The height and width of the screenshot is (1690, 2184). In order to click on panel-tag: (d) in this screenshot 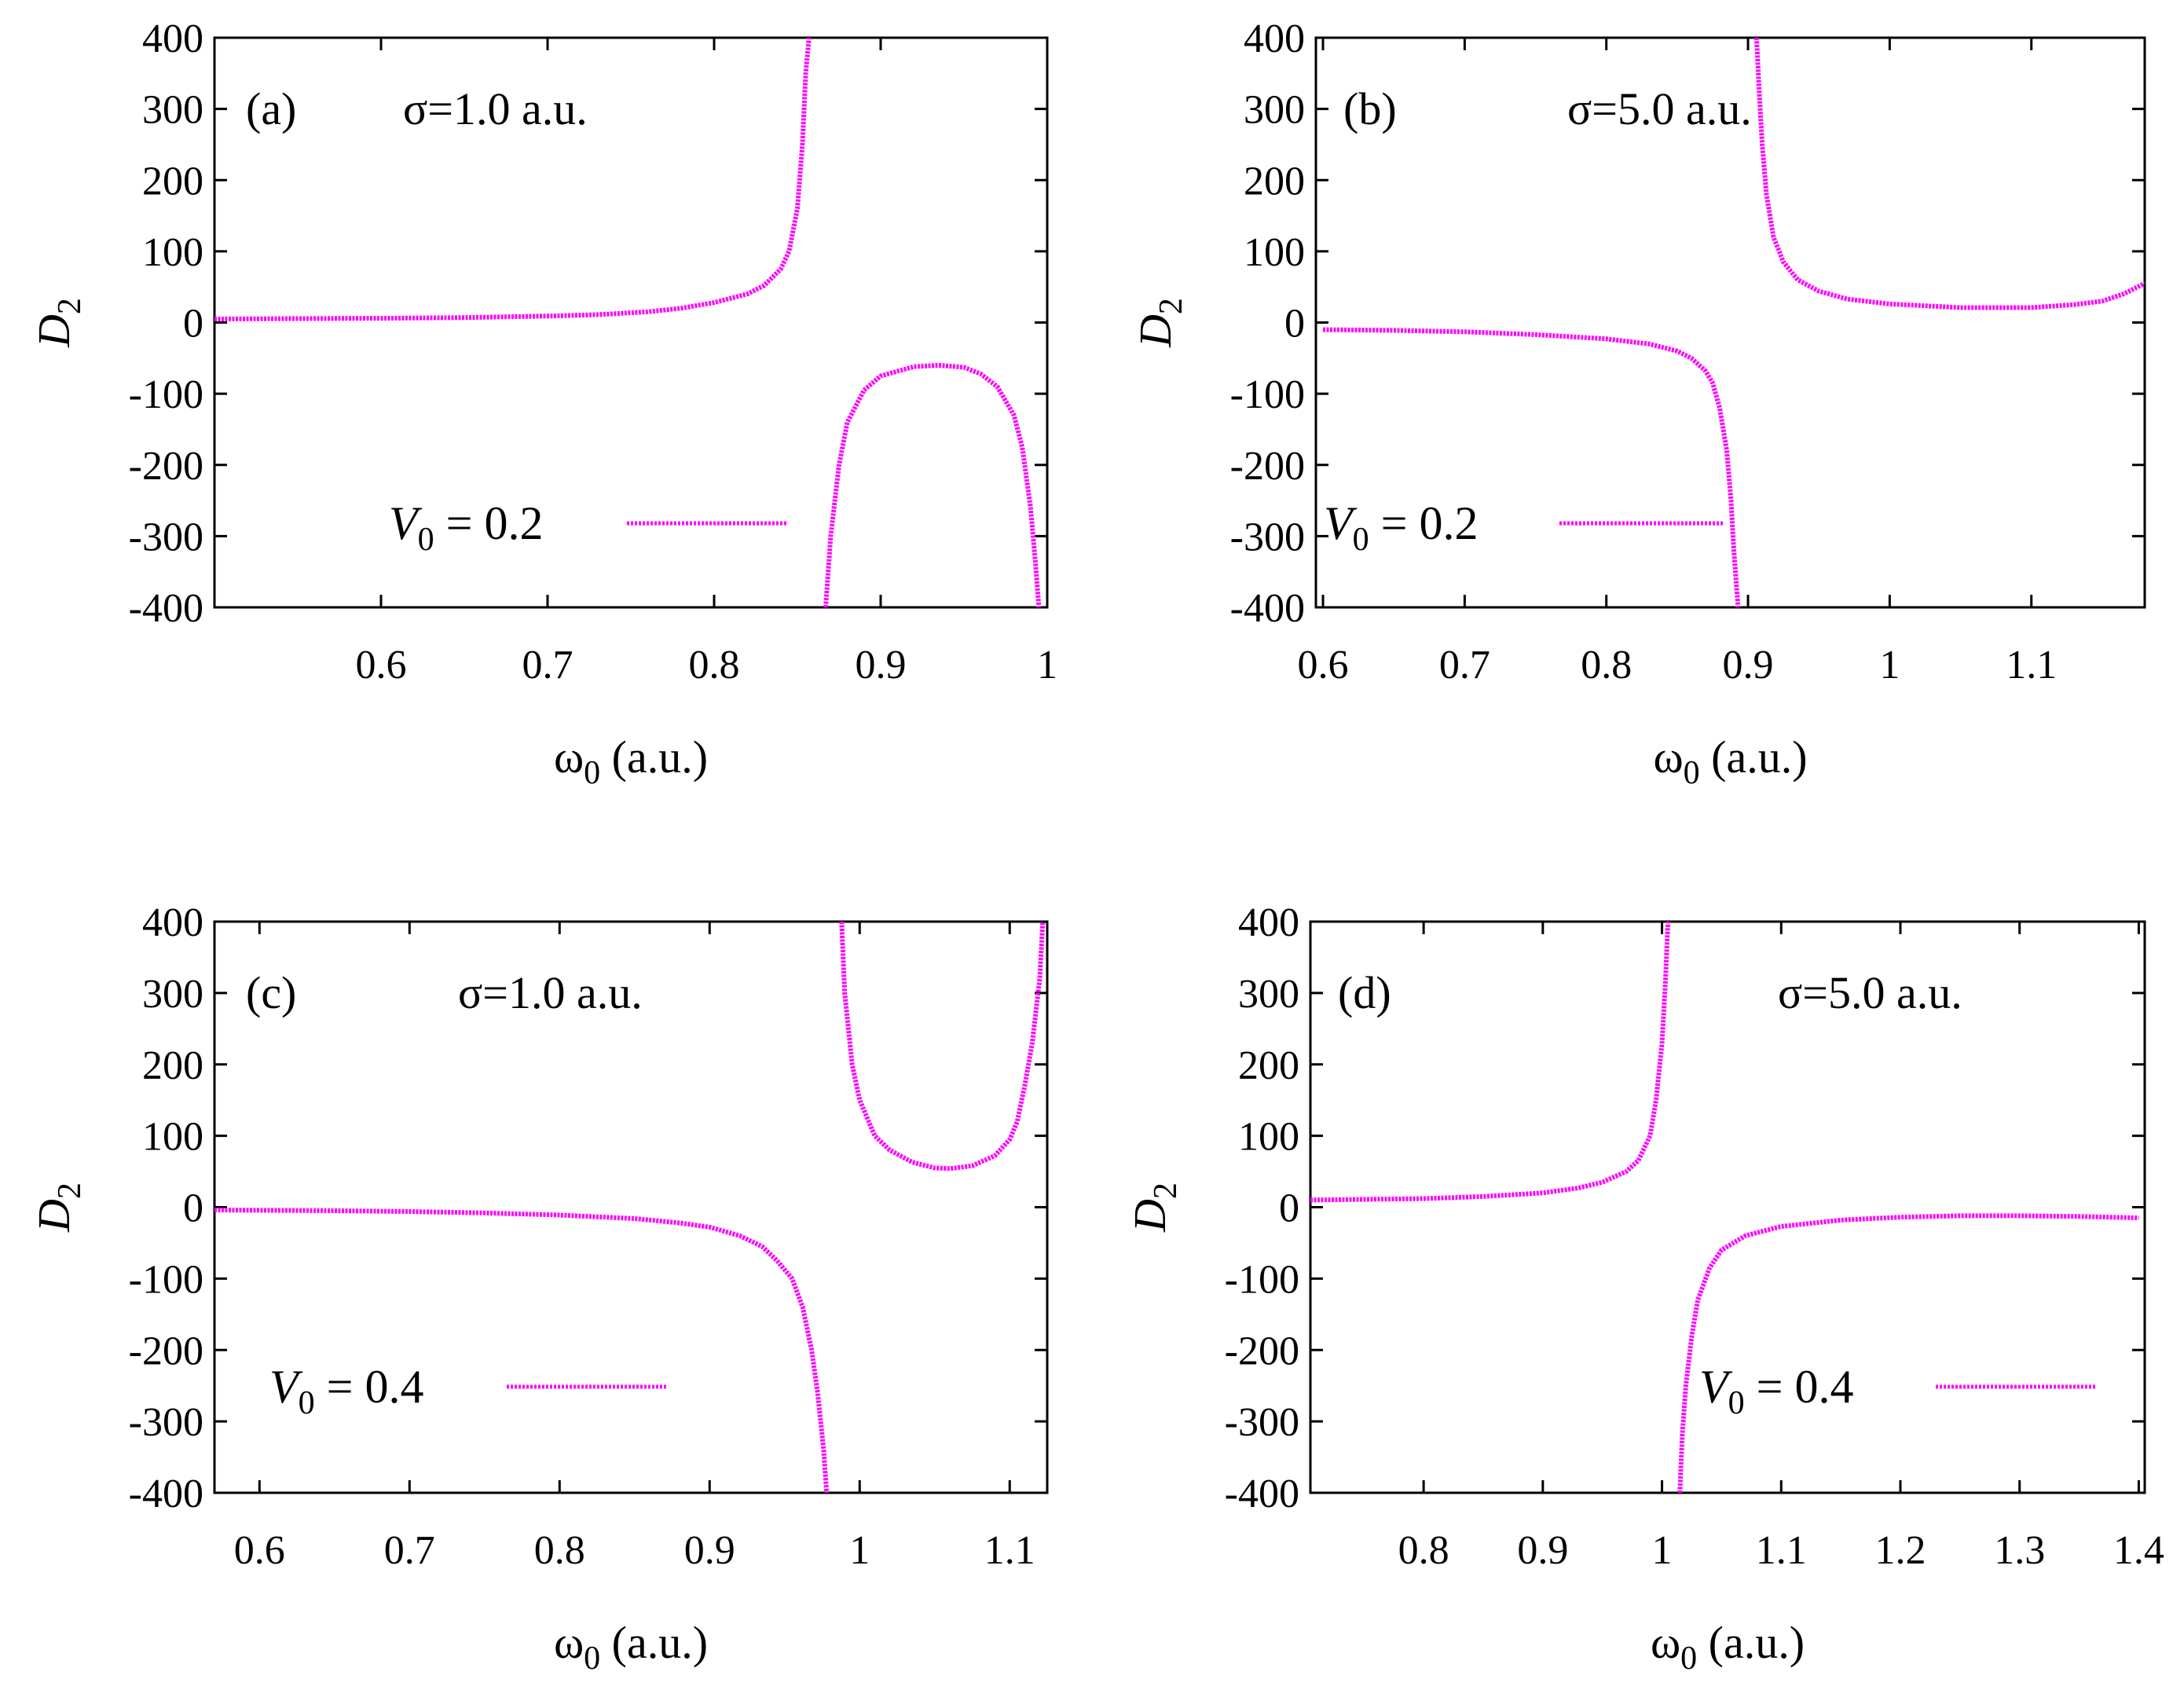, I will do `click(1364, 992)`.